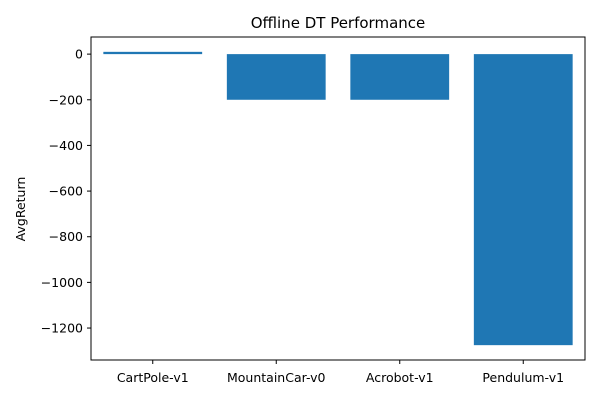 Image resolution: width=600 pixels, height=400 pixels. I want to click on bar-acrobot-v1, so click(400, 77).